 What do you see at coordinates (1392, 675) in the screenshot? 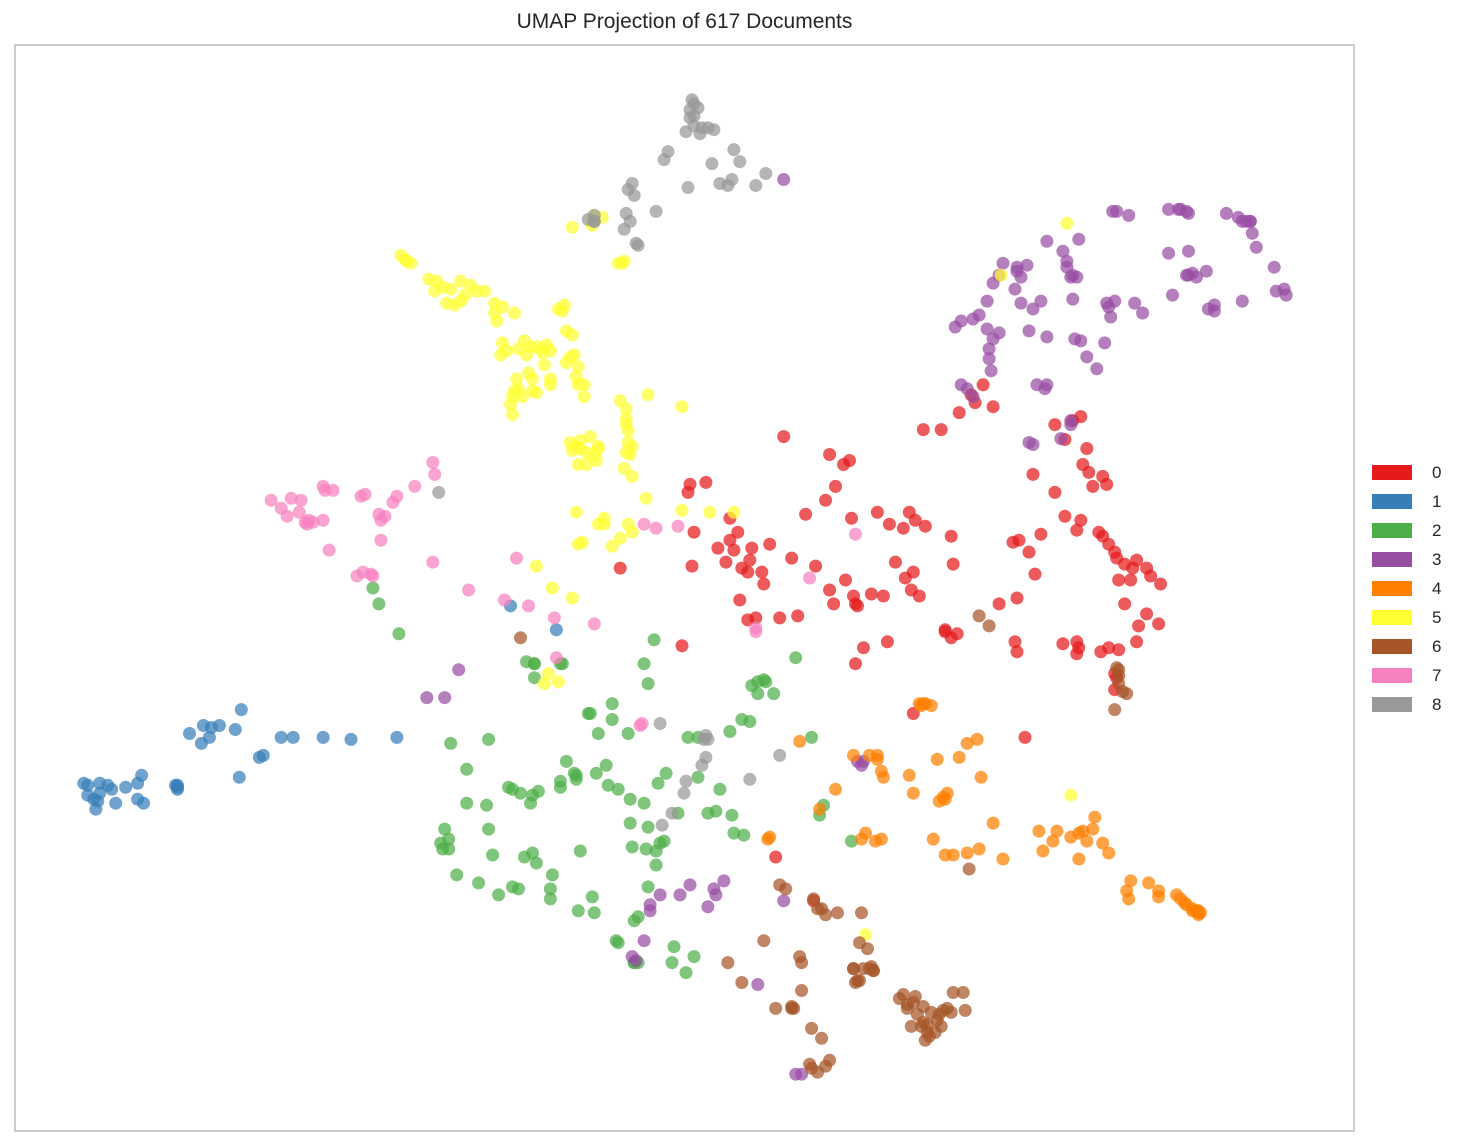
I see `legend-swatch` at bounding box center [1392, 675].